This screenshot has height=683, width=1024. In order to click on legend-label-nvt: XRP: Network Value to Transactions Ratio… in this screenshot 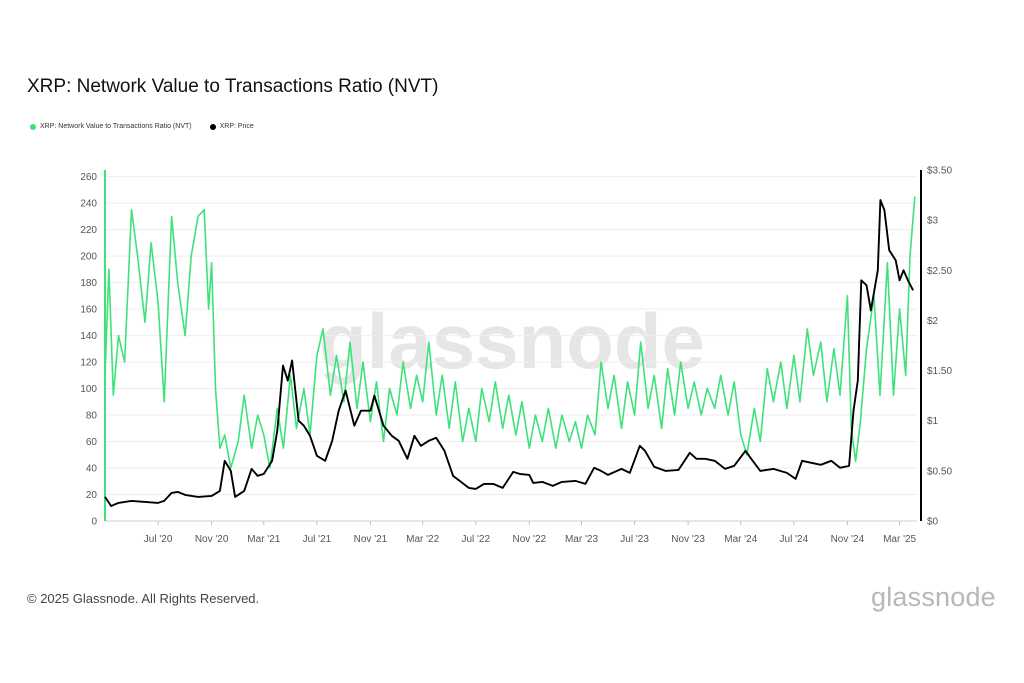, I will do `click(116, 126)`.